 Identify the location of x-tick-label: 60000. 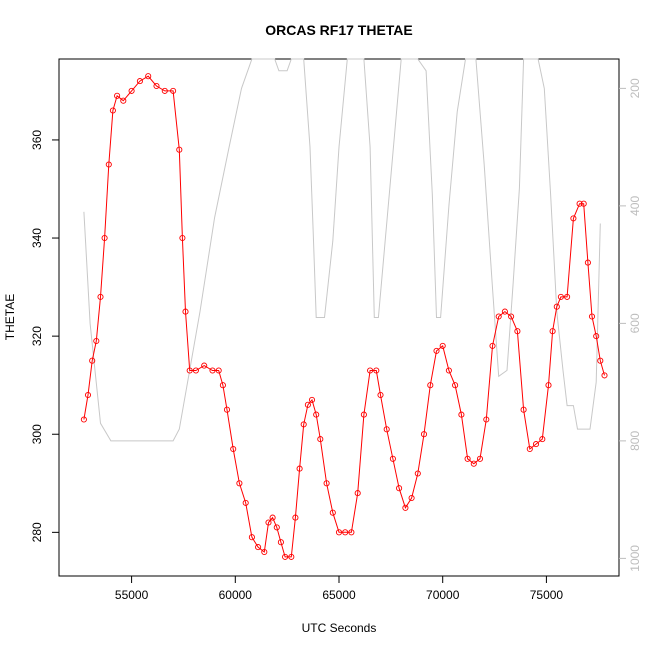
(236, 595).